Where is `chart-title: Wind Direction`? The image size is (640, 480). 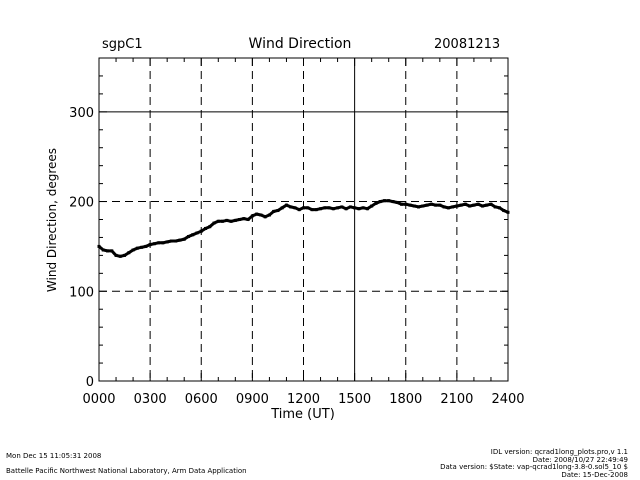
chart-title: Wind Direction is located at coordinates (300, 44).